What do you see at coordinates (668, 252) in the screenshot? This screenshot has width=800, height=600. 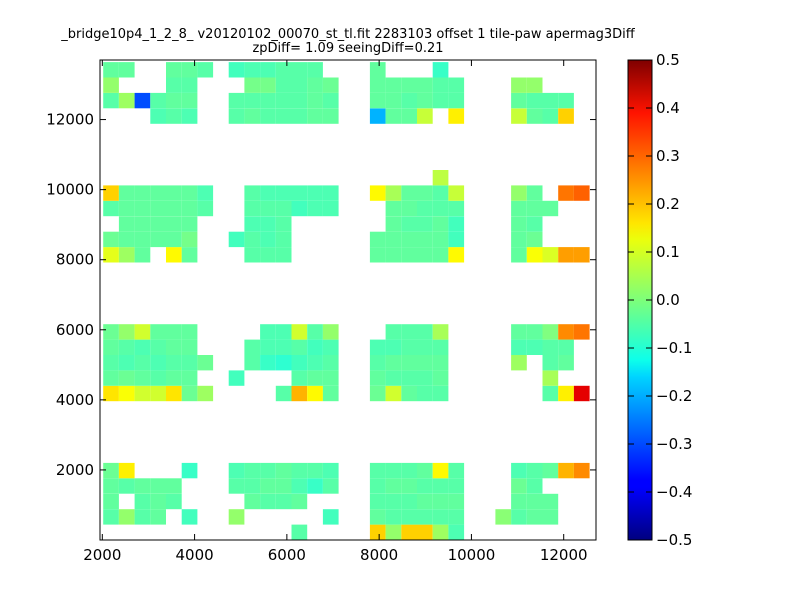 I see `colorbar-tick-label: 0.1` at bounding box center [668, 252].